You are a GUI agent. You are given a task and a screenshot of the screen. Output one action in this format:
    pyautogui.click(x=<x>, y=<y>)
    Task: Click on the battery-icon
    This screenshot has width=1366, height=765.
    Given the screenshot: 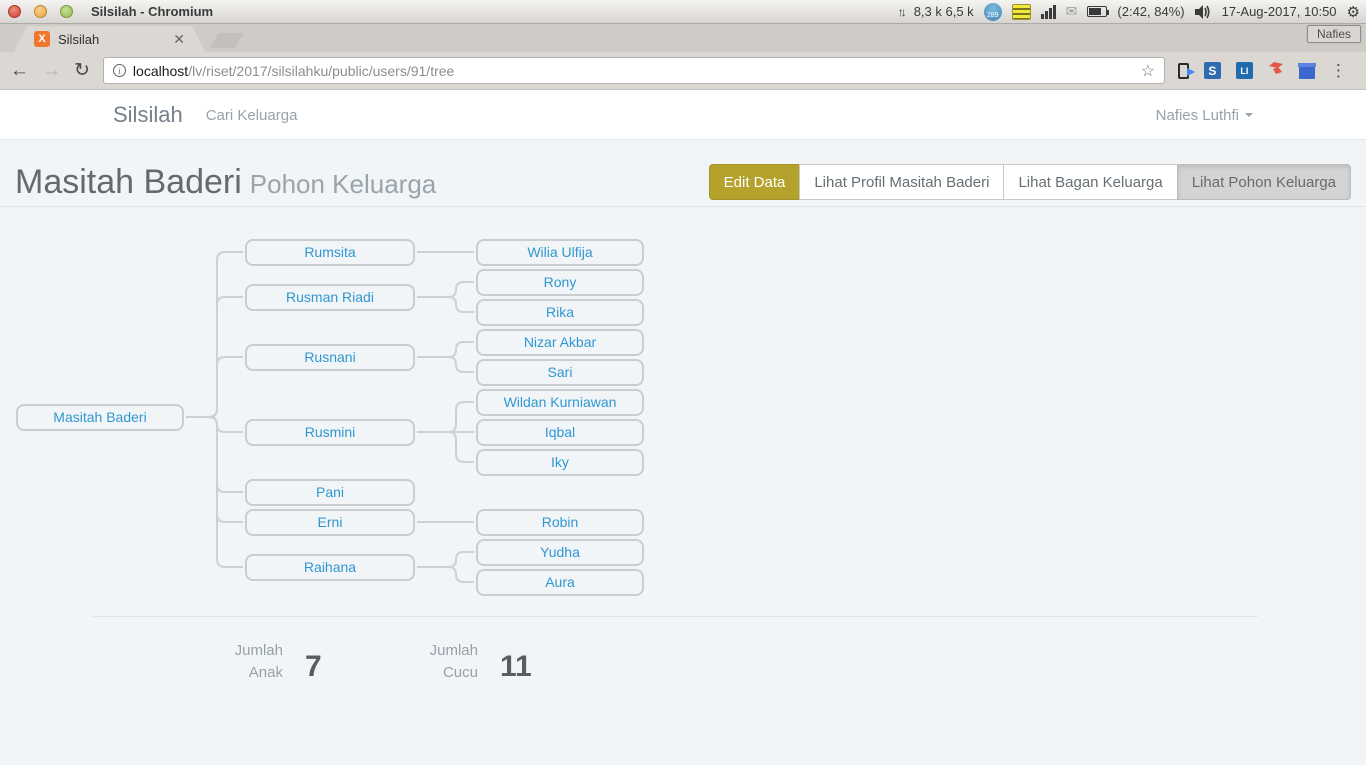 What is the action you would take?
    pyautogui.click(x=1098, y=11)
    